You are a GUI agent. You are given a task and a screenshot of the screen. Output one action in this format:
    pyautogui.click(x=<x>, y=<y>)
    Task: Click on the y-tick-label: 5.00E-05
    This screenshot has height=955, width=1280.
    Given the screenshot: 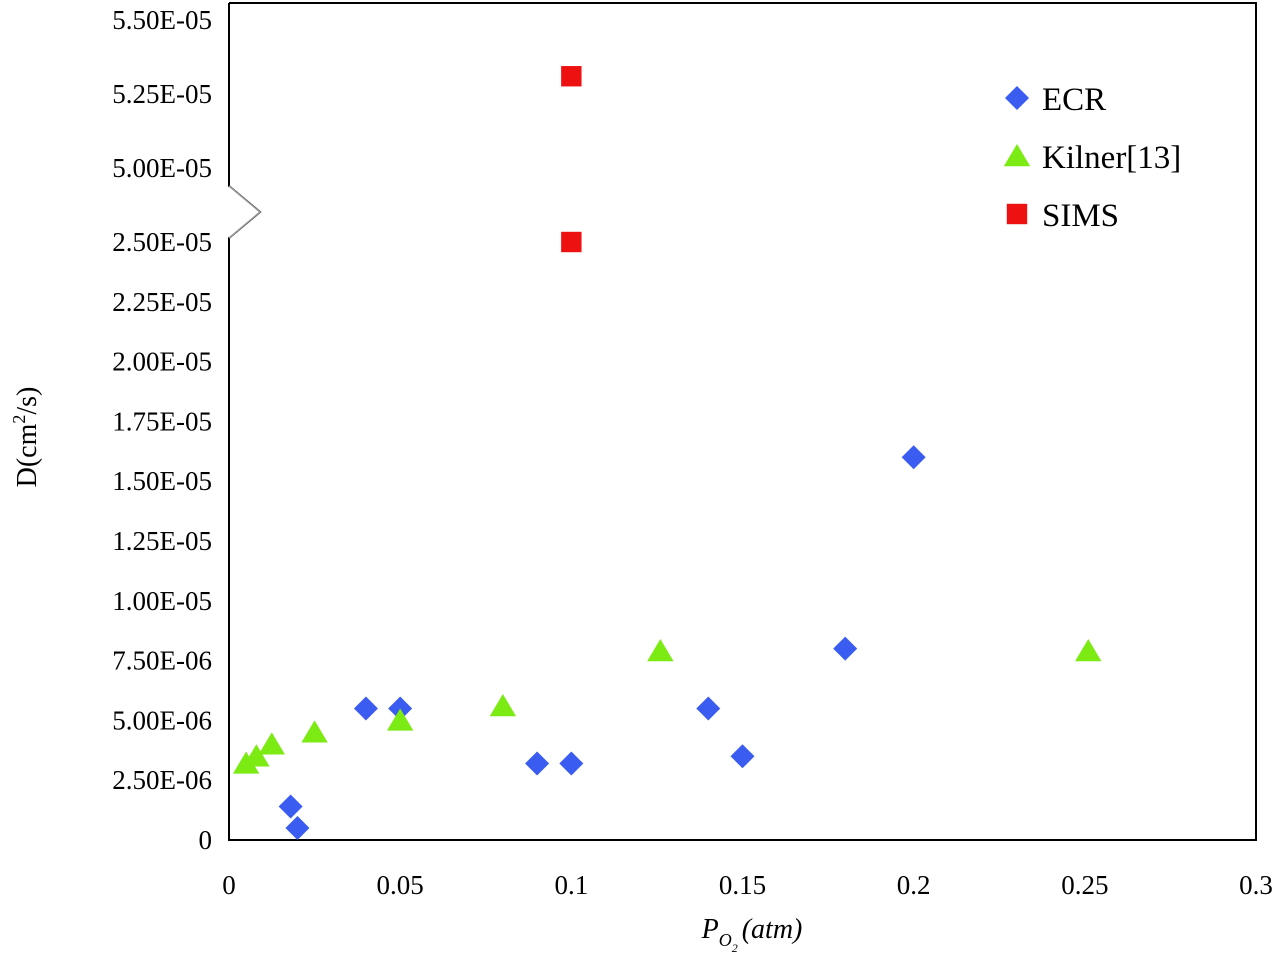 What is the action you would take?
    pyautogui.click(x=162, y=168)
    